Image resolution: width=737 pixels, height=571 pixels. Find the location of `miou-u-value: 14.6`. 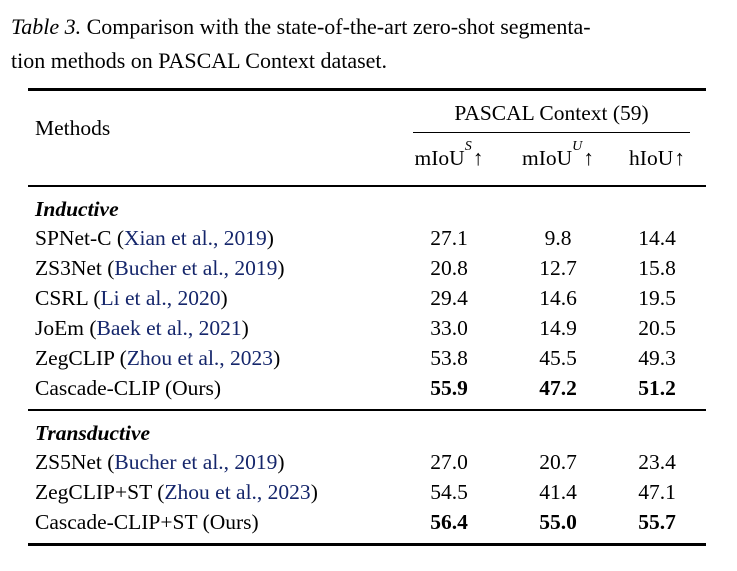

miou-u-value: 14.6 is located at coordinates (558, 298).